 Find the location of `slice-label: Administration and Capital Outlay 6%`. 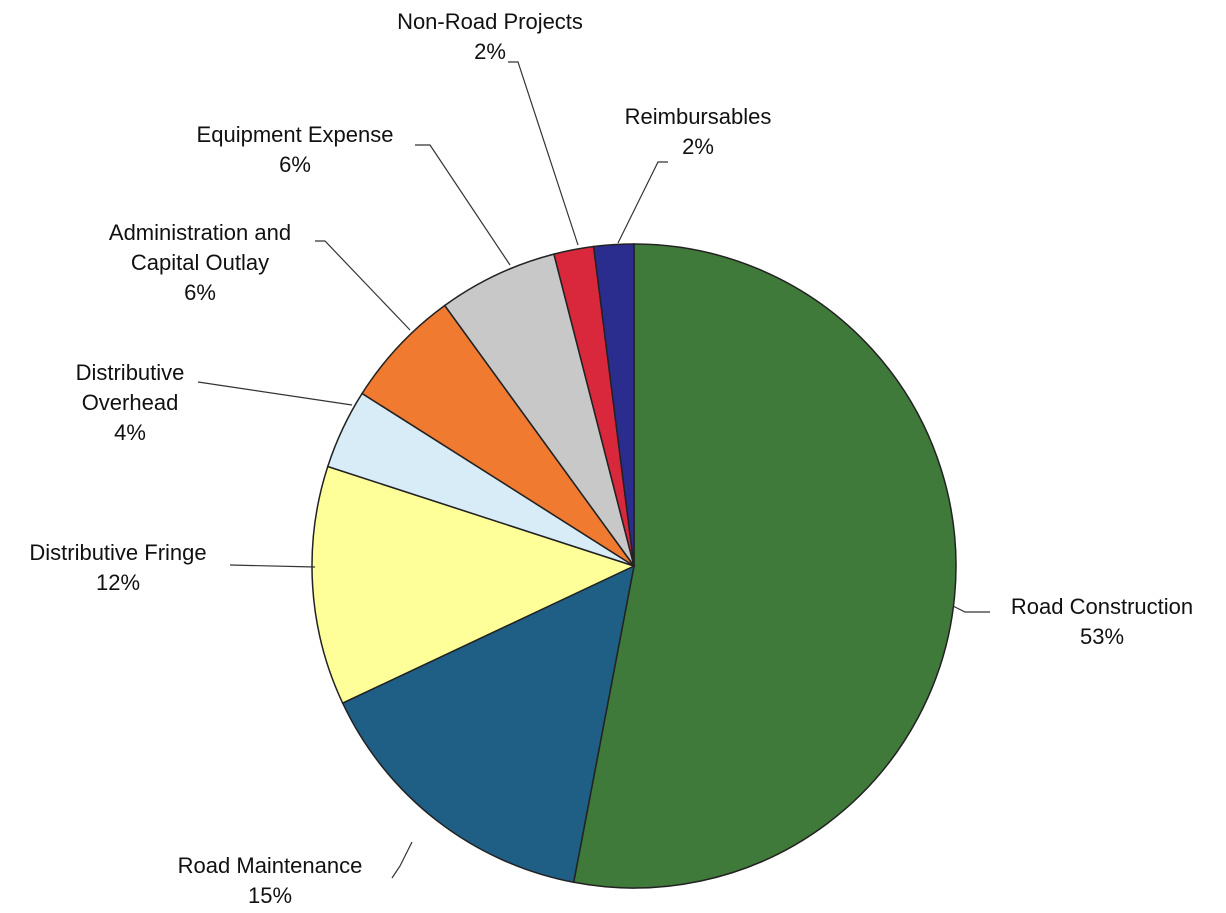

slice-label: Administration and Capital Outlay 6% is located at coordinates (200, 263).